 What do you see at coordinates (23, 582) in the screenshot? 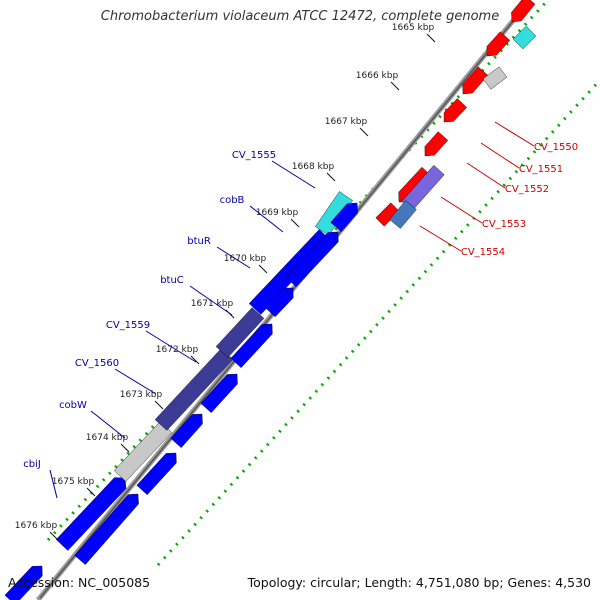
I see `gene-track2-edge` at bounding box center [23, 582].